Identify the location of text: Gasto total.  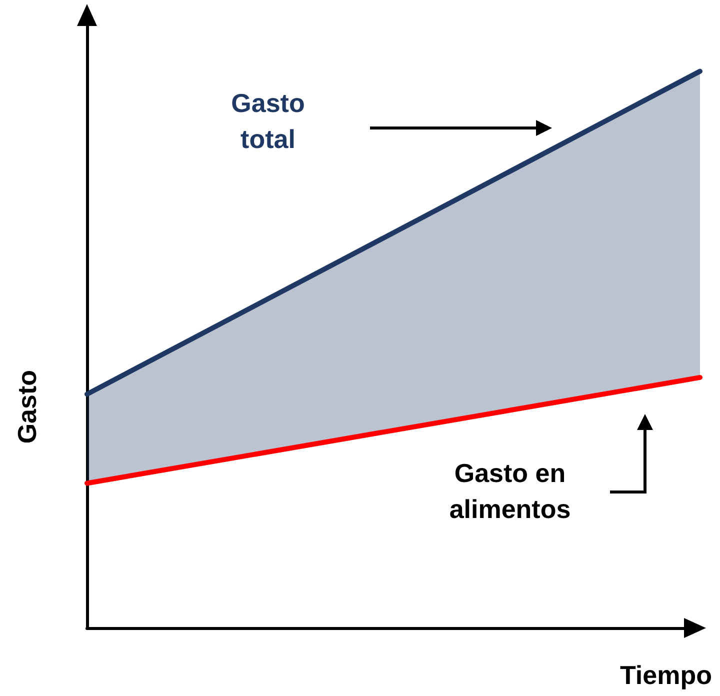
(268, 121).